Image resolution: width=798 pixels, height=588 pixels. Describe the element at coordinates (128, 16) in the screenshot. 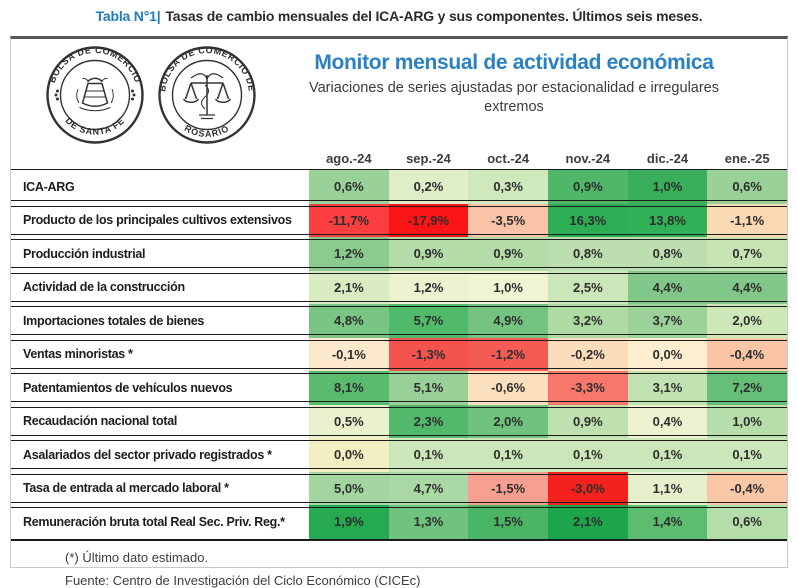

I see `figure-caption-number: Tabla N°1|` at that location.